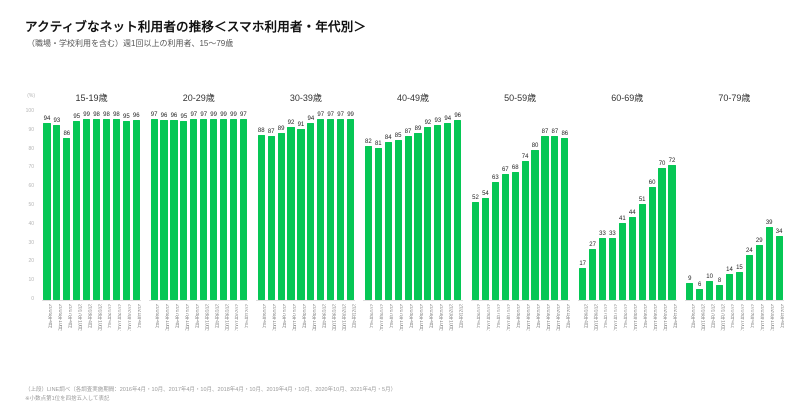  What do you see at coordinates (448, 119) in the screenshot?
I see `bar-value-label: 94` at bounding box center [448, 119].